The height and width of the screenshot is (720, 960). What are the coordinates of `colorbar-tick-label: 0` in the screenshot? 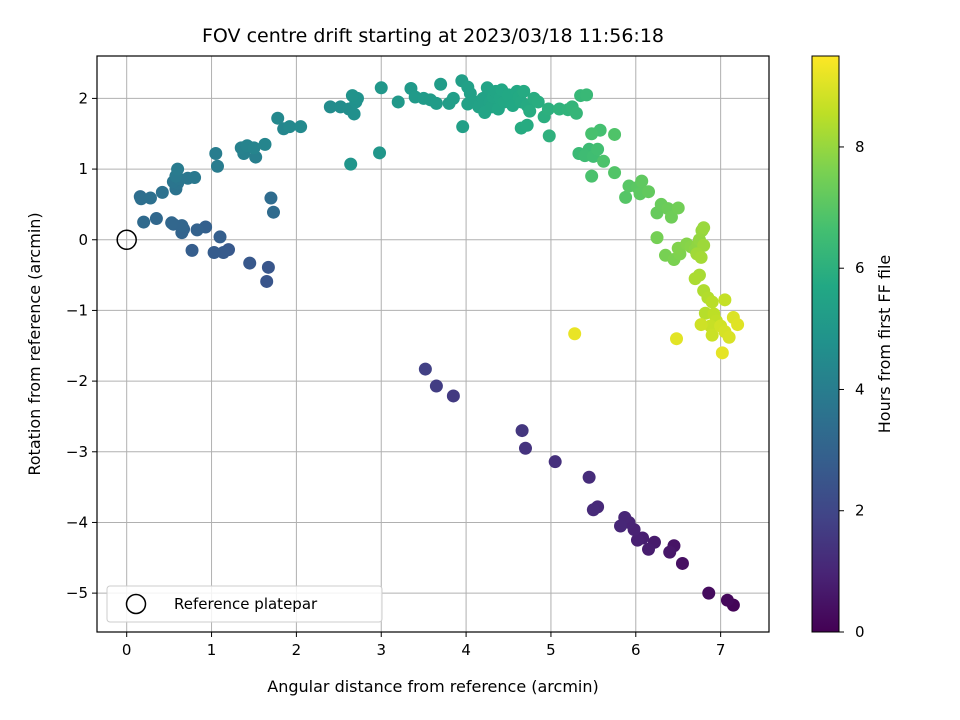 It's located at (860, 632).